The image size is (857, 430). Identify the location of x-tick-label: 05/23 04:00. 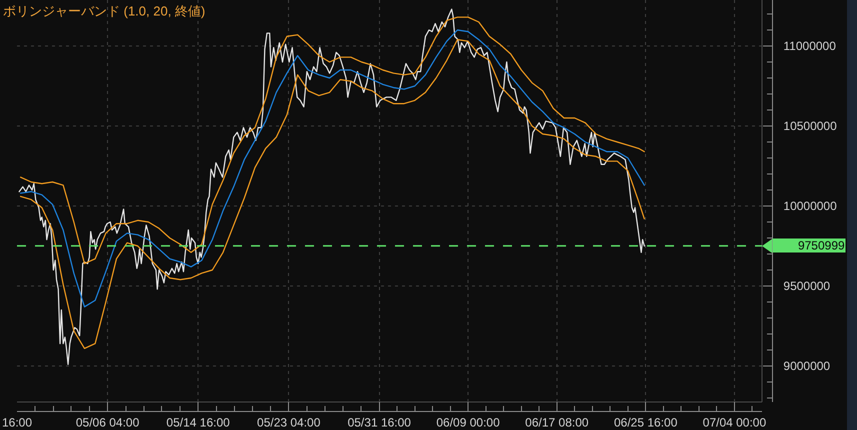
(289, 422).